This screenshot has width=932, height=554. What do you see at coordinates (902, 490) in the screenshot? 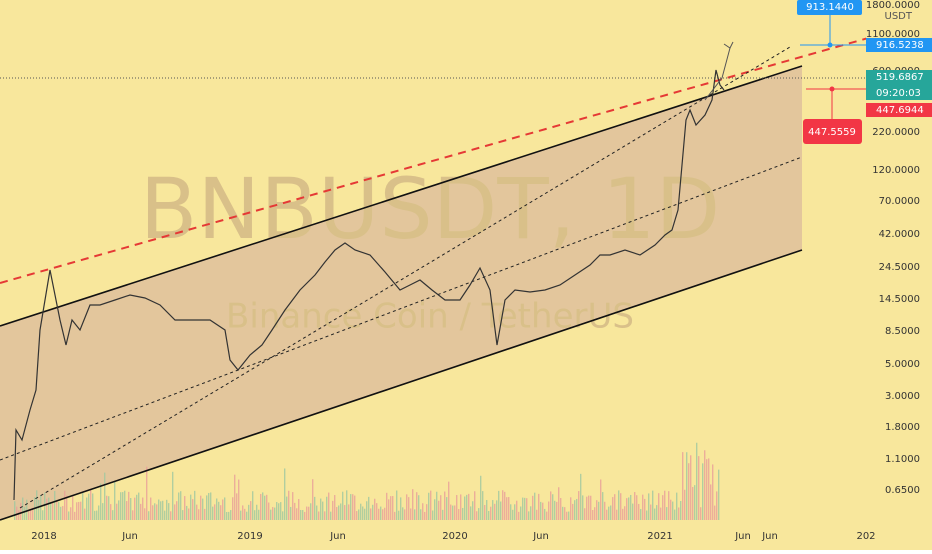
I see `price-label: 0.6500` at bounding box center [902, 490].